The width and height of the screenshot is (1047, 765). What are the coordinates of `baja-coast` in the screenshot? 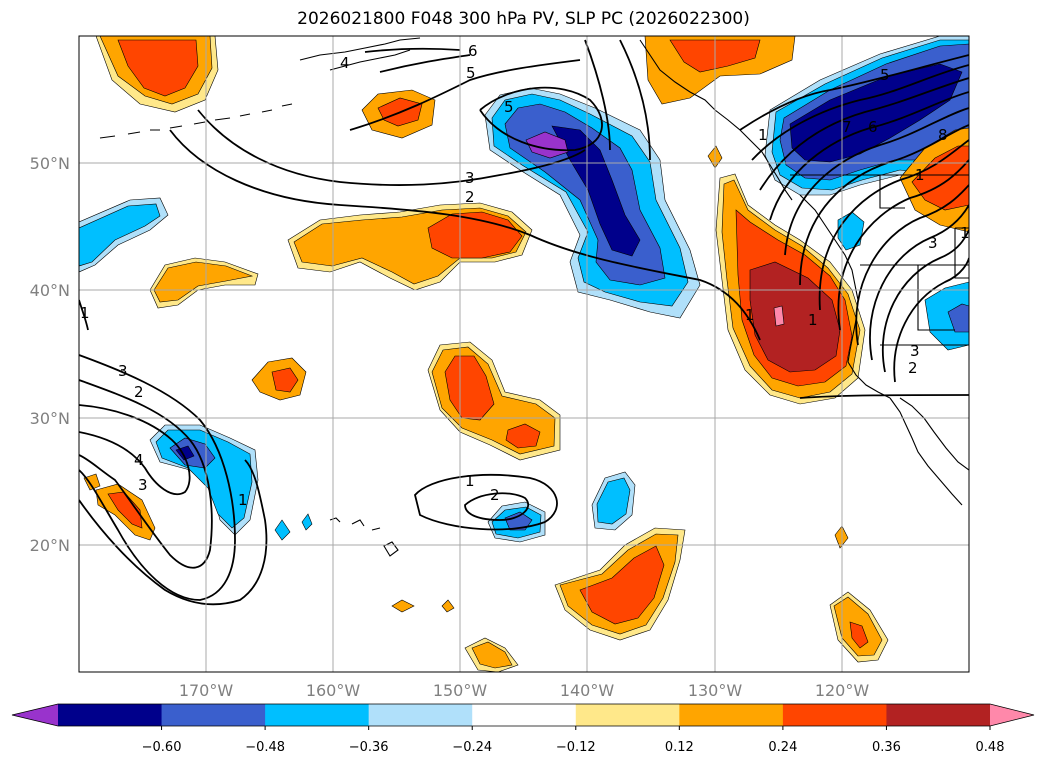 It's located at (934, 434).